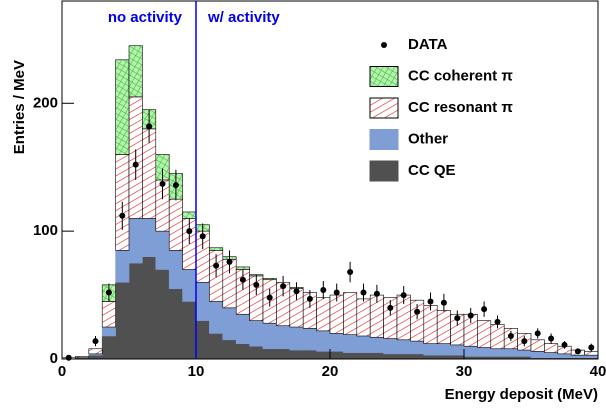  Describe the element at coordinates (460, 107) in the screenshot. I see `legend-label: CC resonant π` at that location.